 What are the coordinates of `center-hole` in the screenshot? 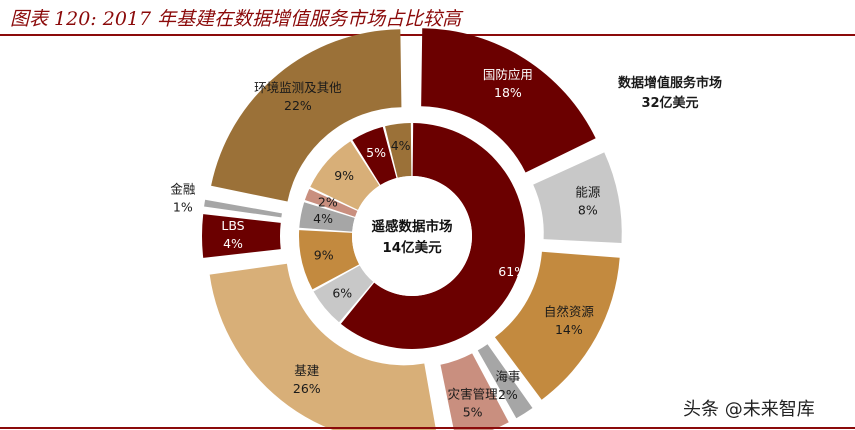 It's located at (412, 236).